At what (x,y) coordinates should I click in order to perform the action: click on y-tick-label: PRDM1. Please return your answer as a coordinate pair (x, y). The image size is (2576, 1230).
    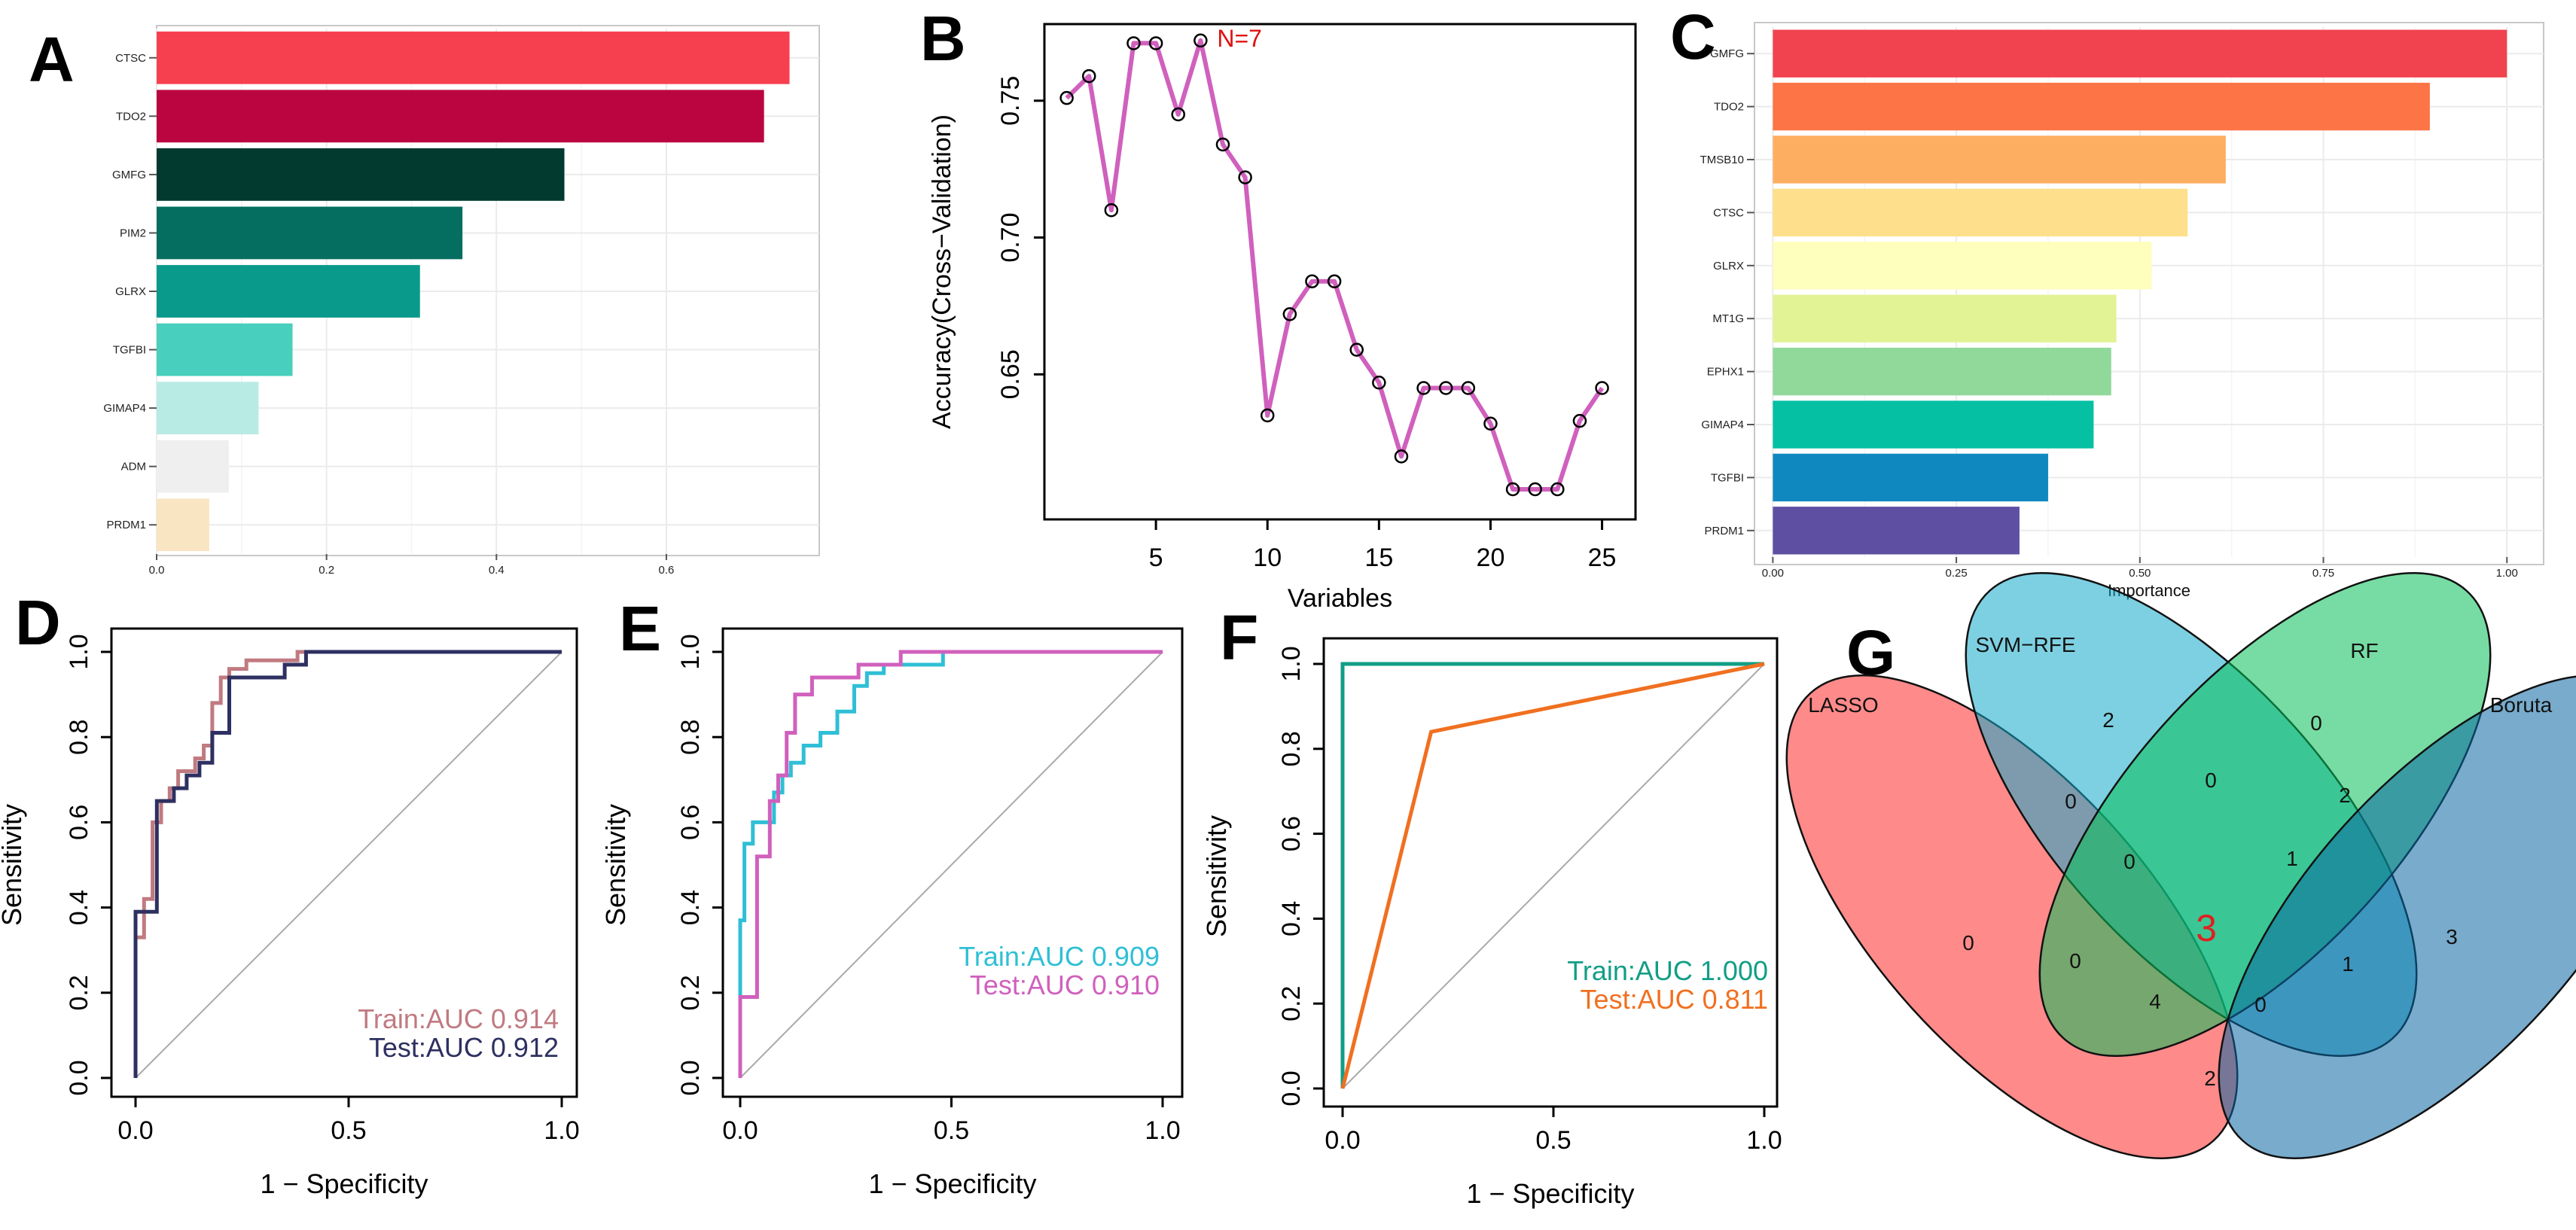
    Looking at the image, I should click on (1724, 531).